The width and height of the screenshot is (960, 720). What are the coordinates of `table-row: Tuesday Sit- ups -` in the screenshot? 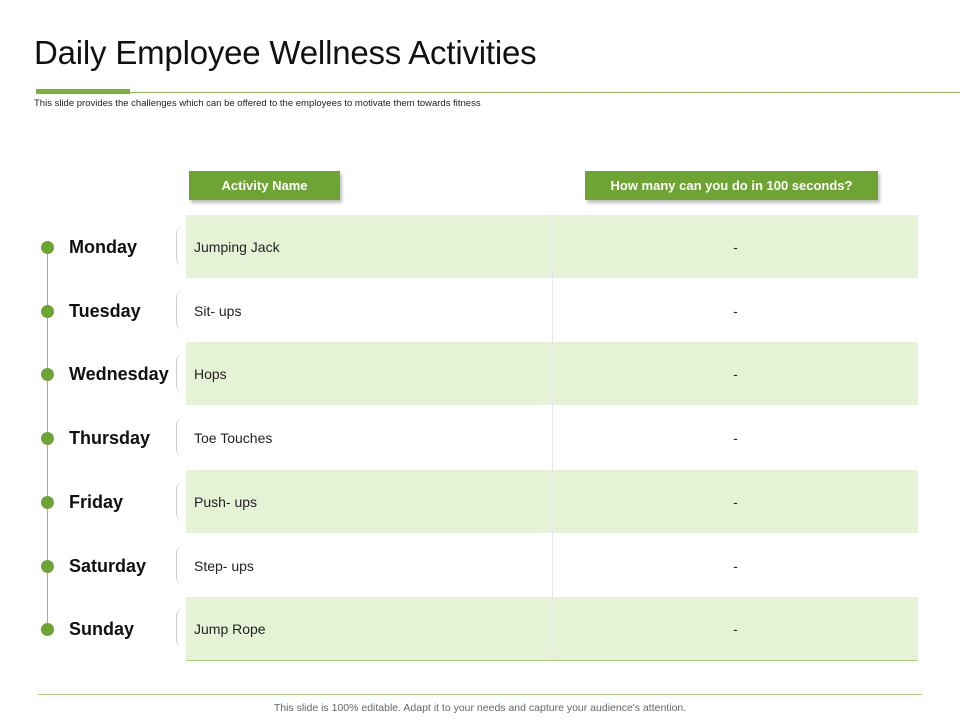 It's located at (480, 311).